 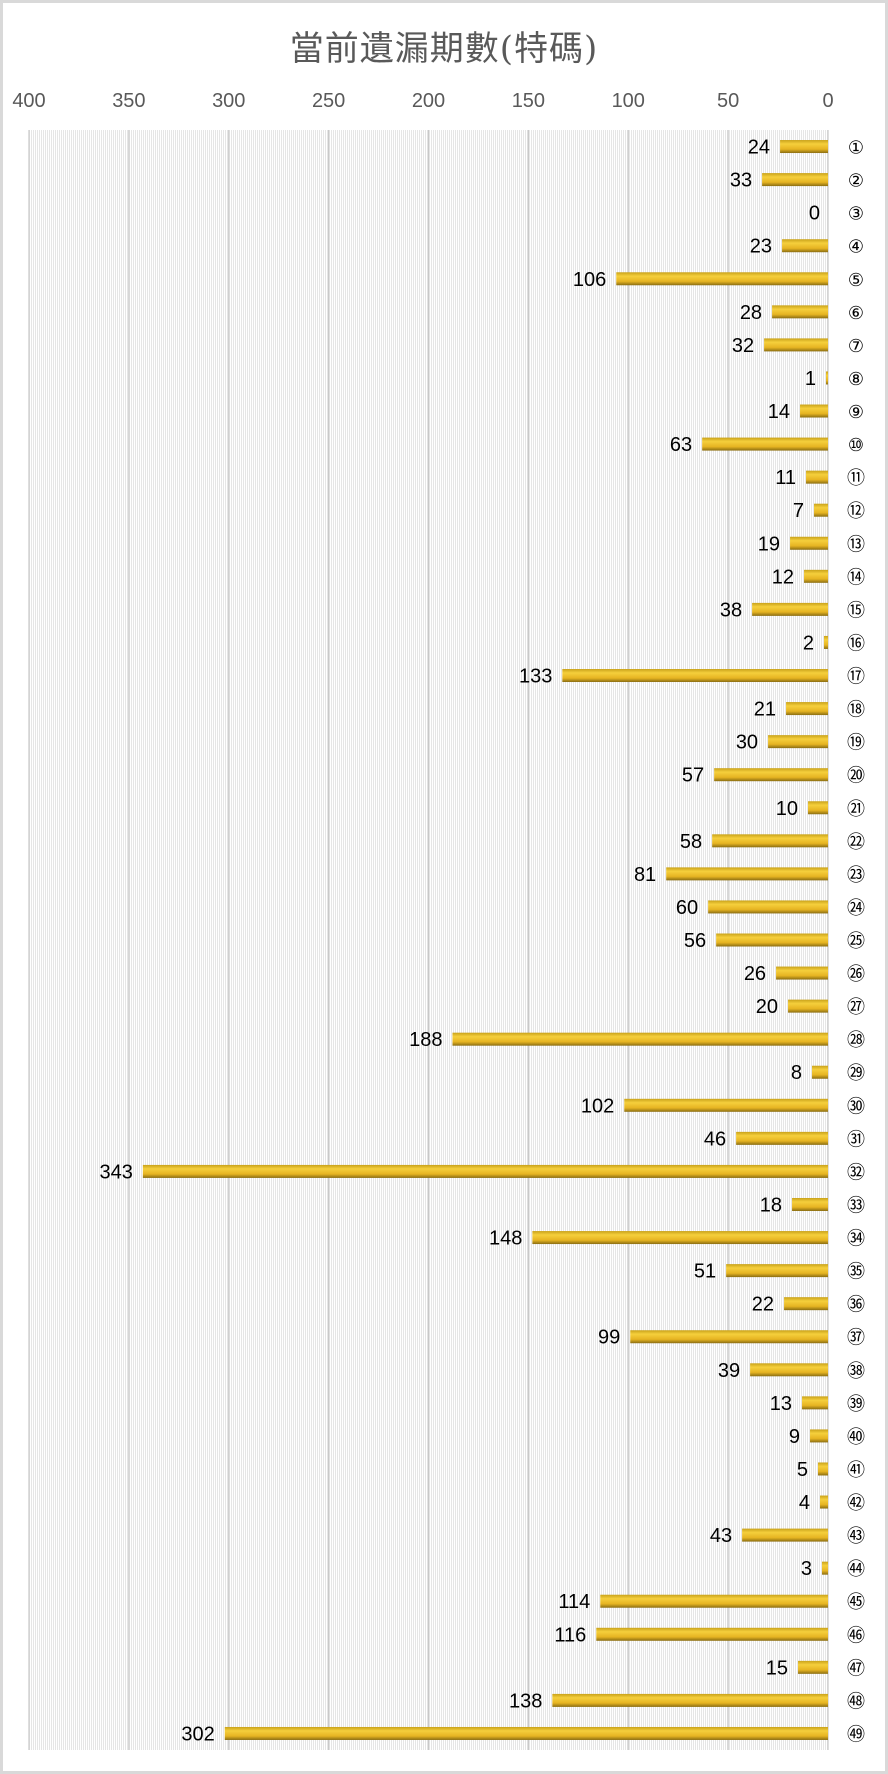 What do you see at coordinates (856, 1040) in the screenshot?
I see `category-label: ㉘` at bounding box center [856, 1040].